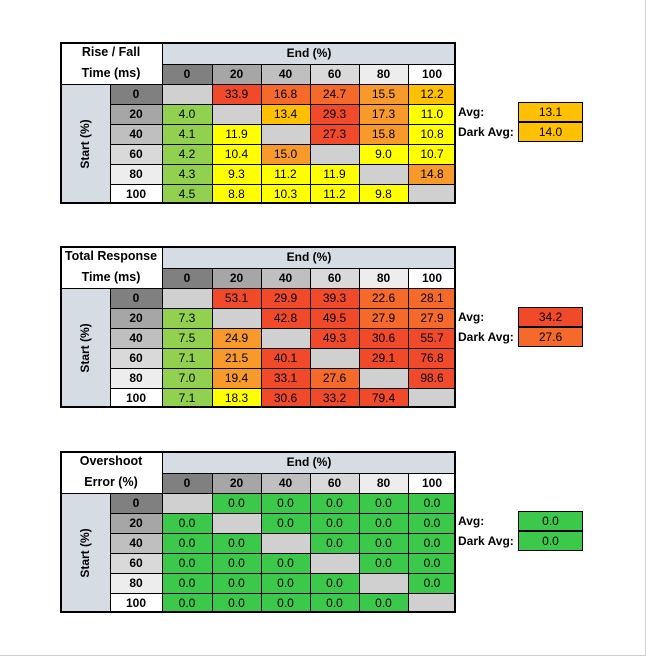 The image size is (646, 656). What do you see at coordinates (521, 124) in the screenshot?
I see `average-summary: Avg: Dark Avg: 13.1 14.0` at bounding box center [521, 124].